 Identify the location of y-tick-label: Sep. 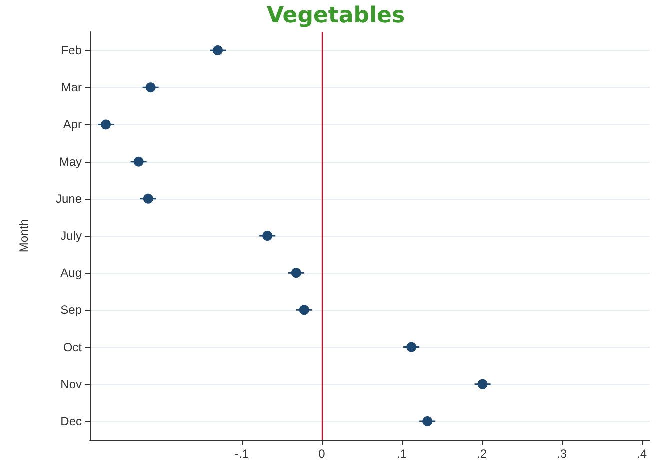
(71, 310).